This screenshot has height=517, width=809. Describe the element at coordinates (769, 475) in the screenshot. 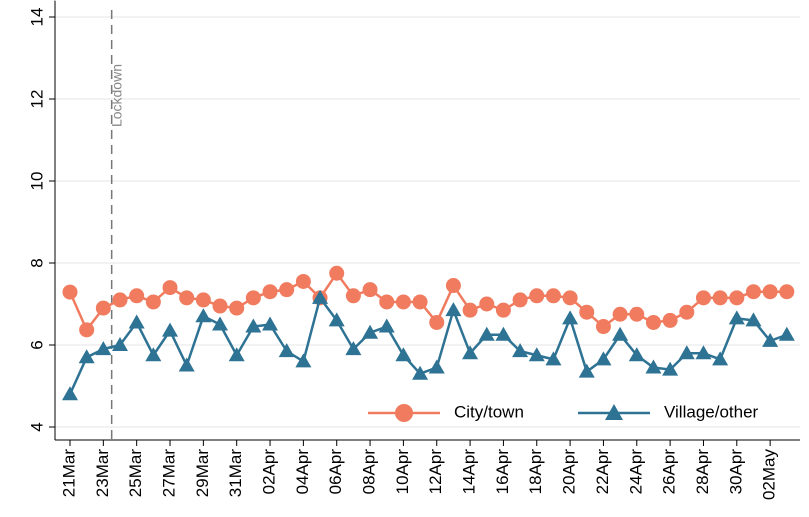

I see `x-tick-label: 02May` at that location.